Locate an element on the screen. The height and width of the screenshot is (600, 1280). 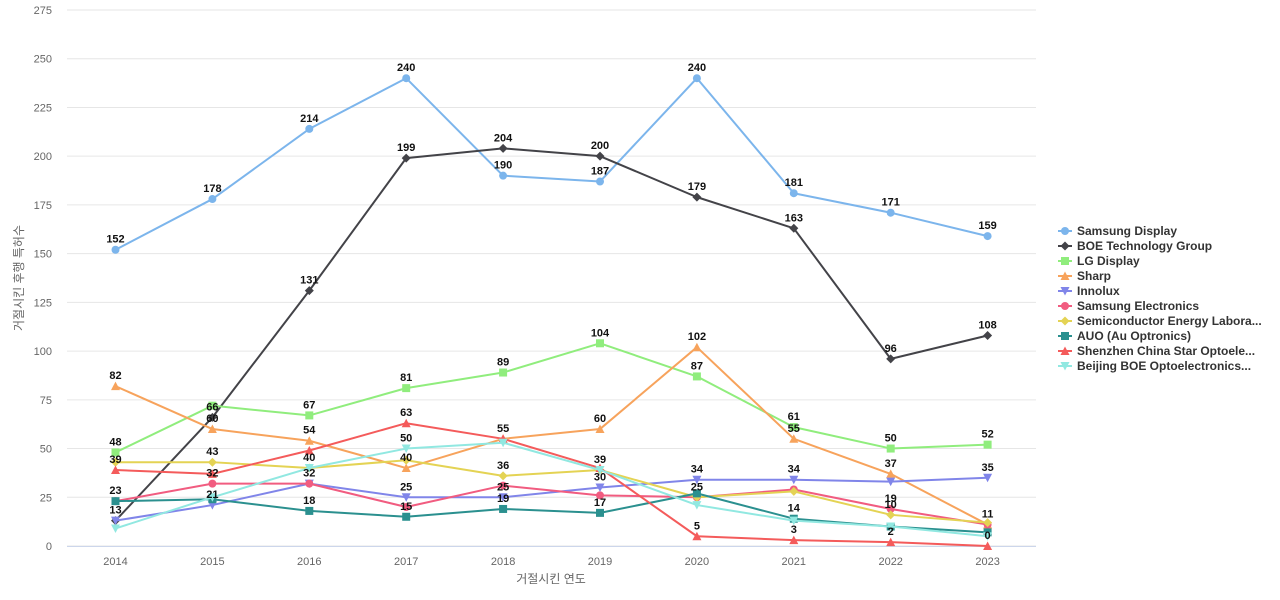
legend-item: Samsung Display is located at coordinates (1117, 231).